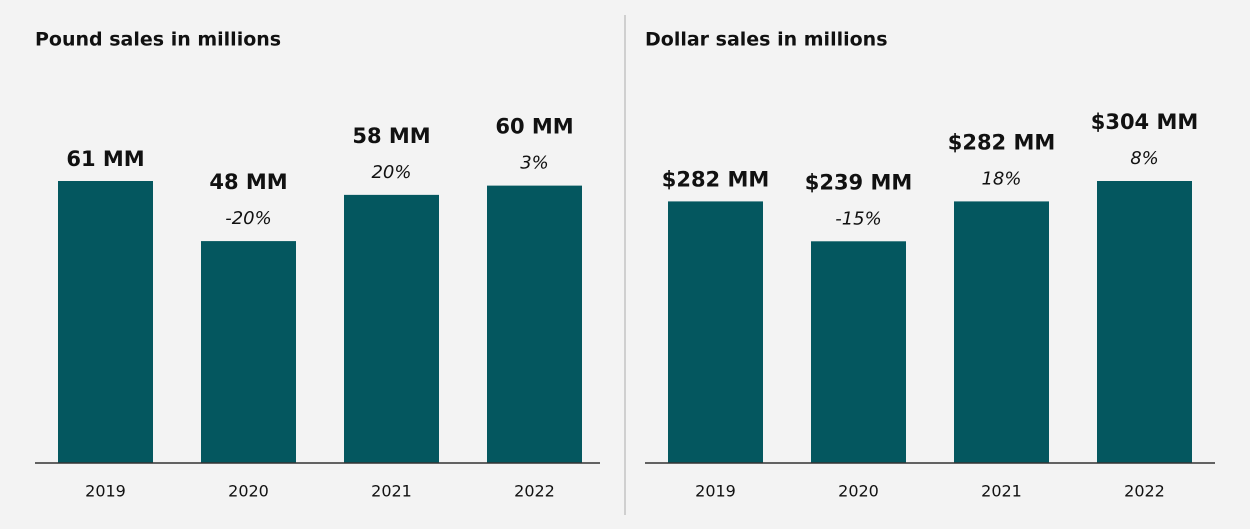  Describe the element at coordinates (859, 182) in the screenshot. I see `value-label: $239 MM` at that location.